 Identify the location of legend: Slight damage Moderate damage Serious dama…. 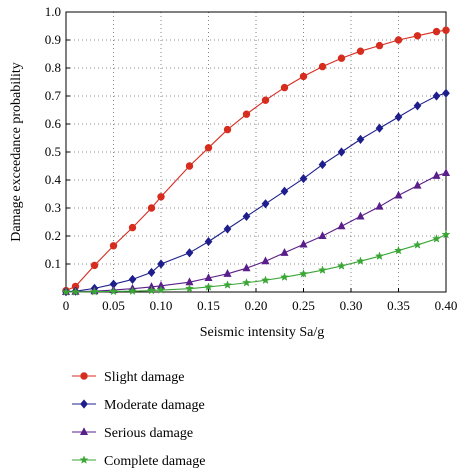
(138, 419).